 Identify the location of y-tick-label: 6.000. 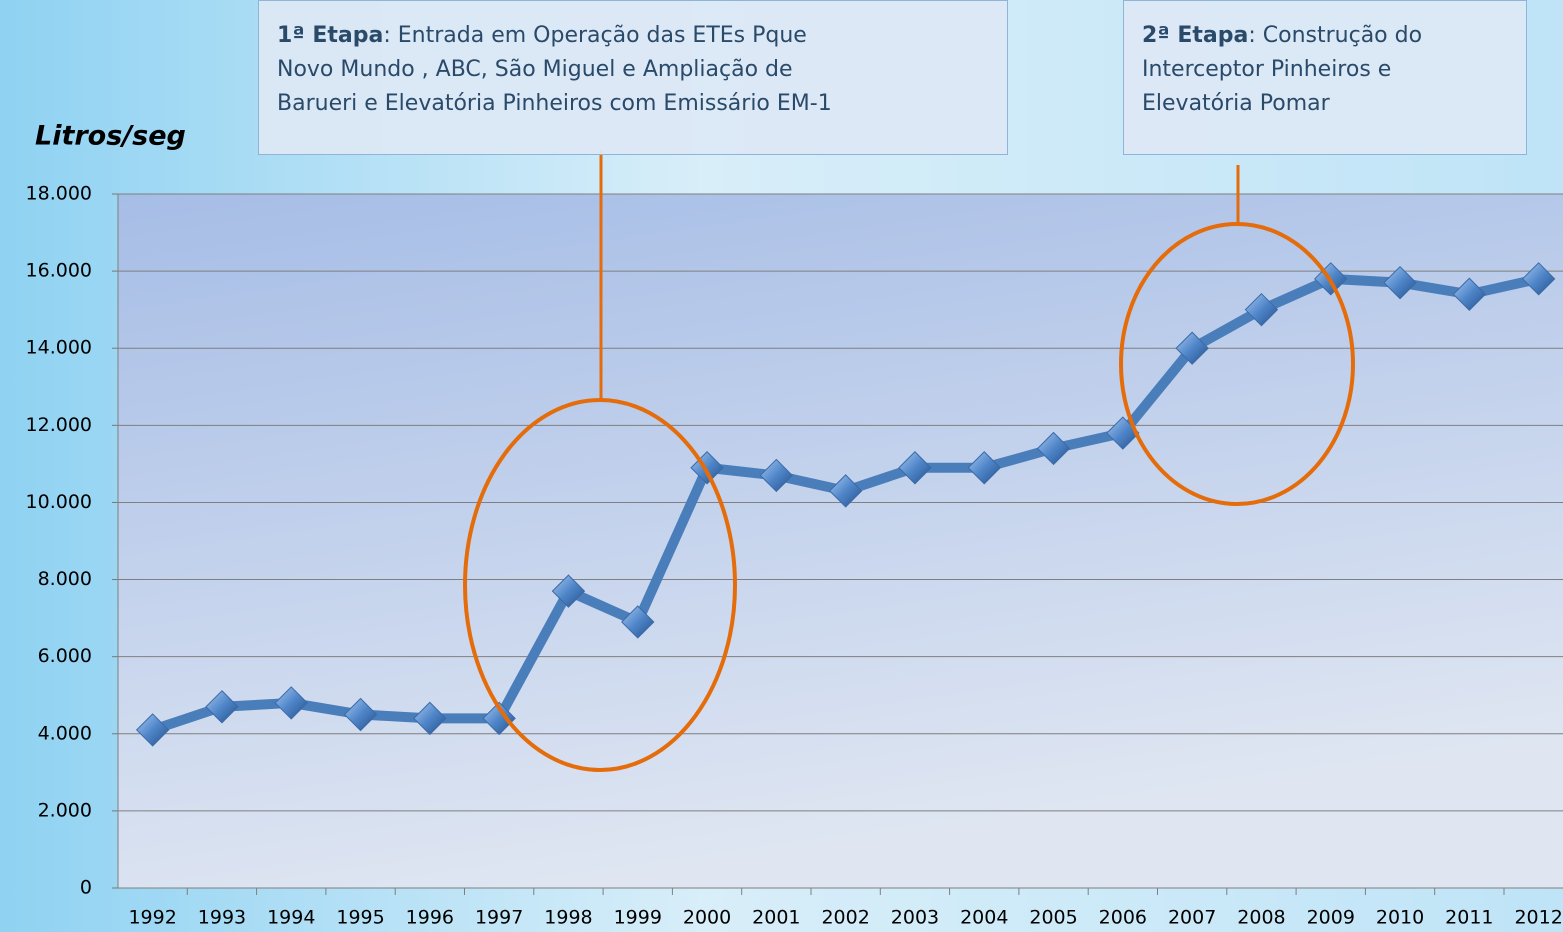
(65, 656).